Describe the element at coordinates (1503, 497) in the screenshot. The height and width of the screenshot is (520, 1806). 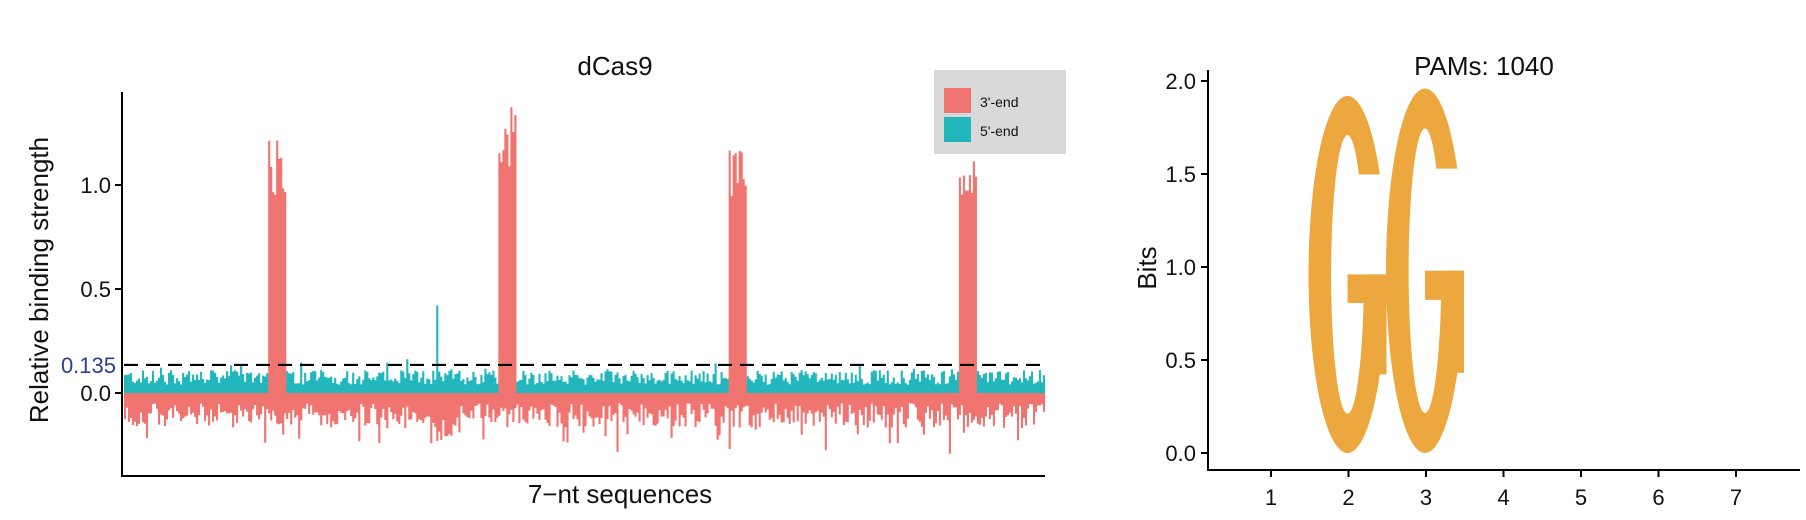
I see `logo-x-tick-label: 4` at that location.